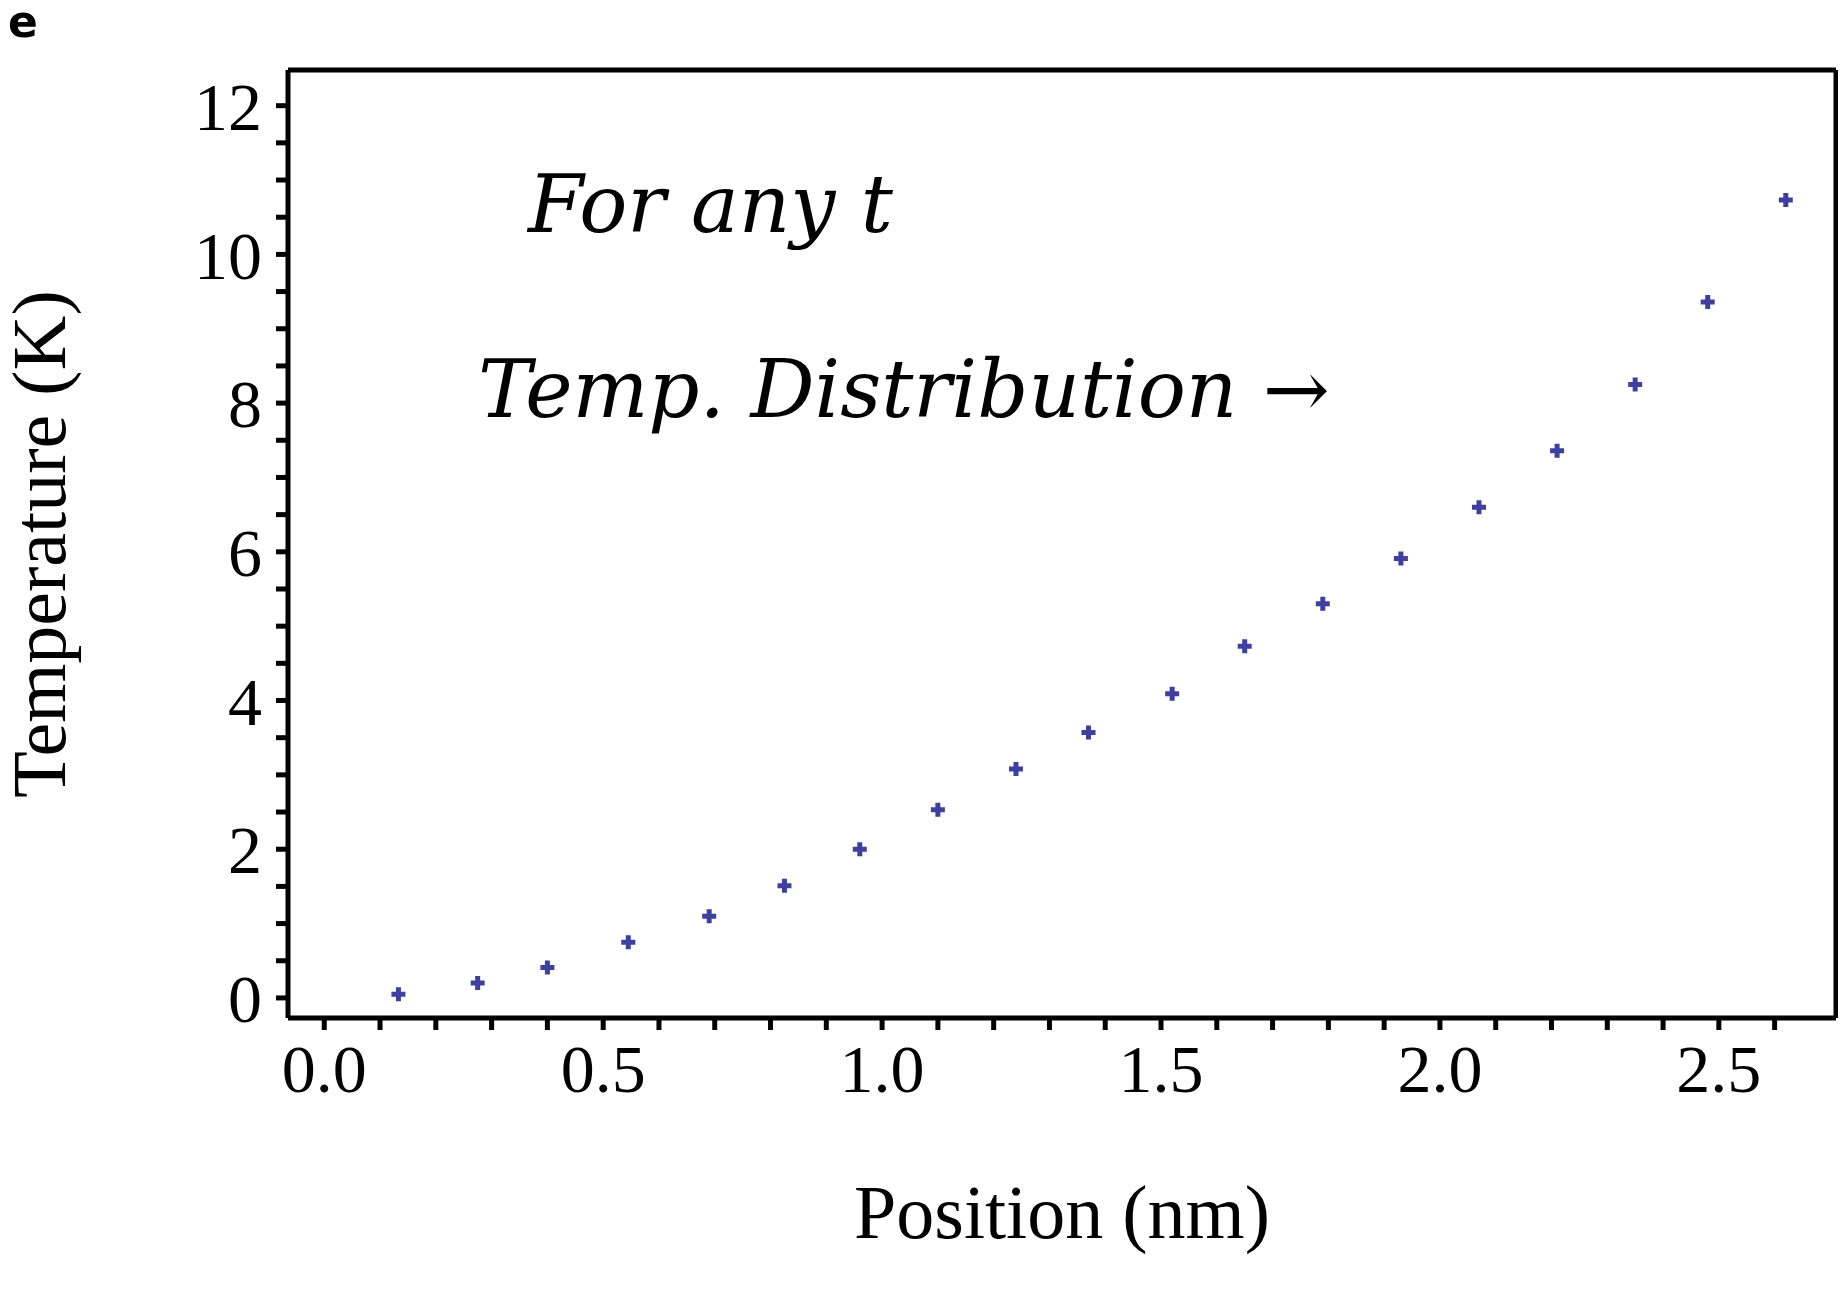 This screenshot has width=1845, height=1315. I want to click on y-tick-label: 4, so click(245, 701).